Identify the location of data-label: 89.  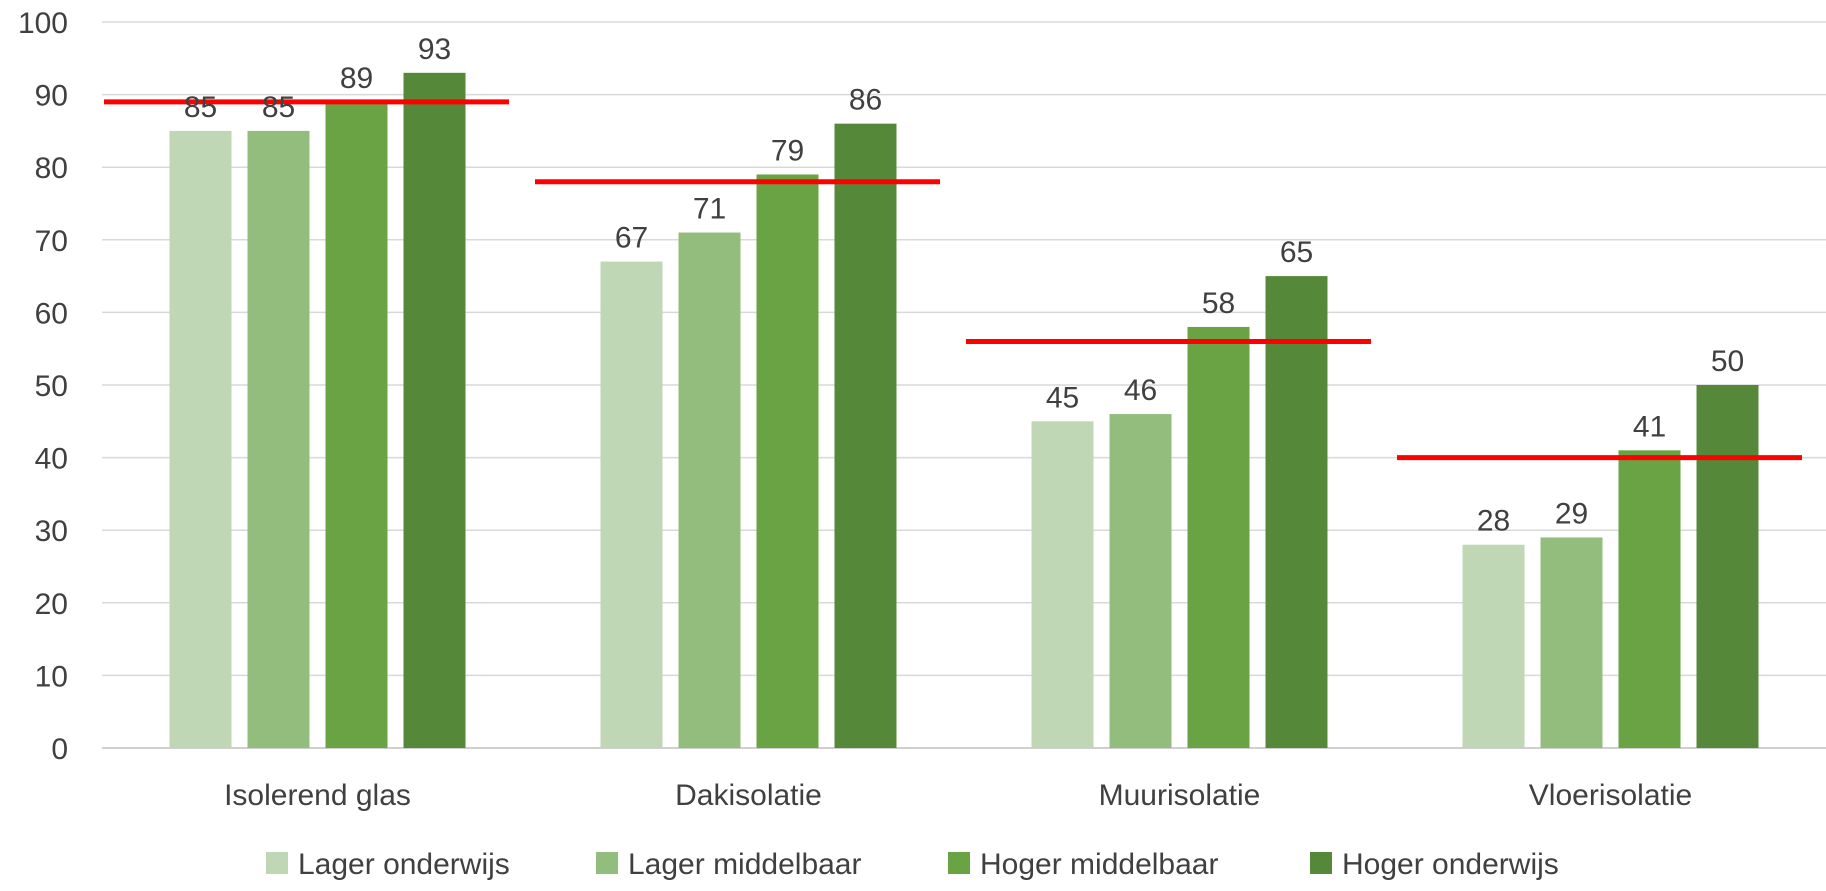
(356, 78).